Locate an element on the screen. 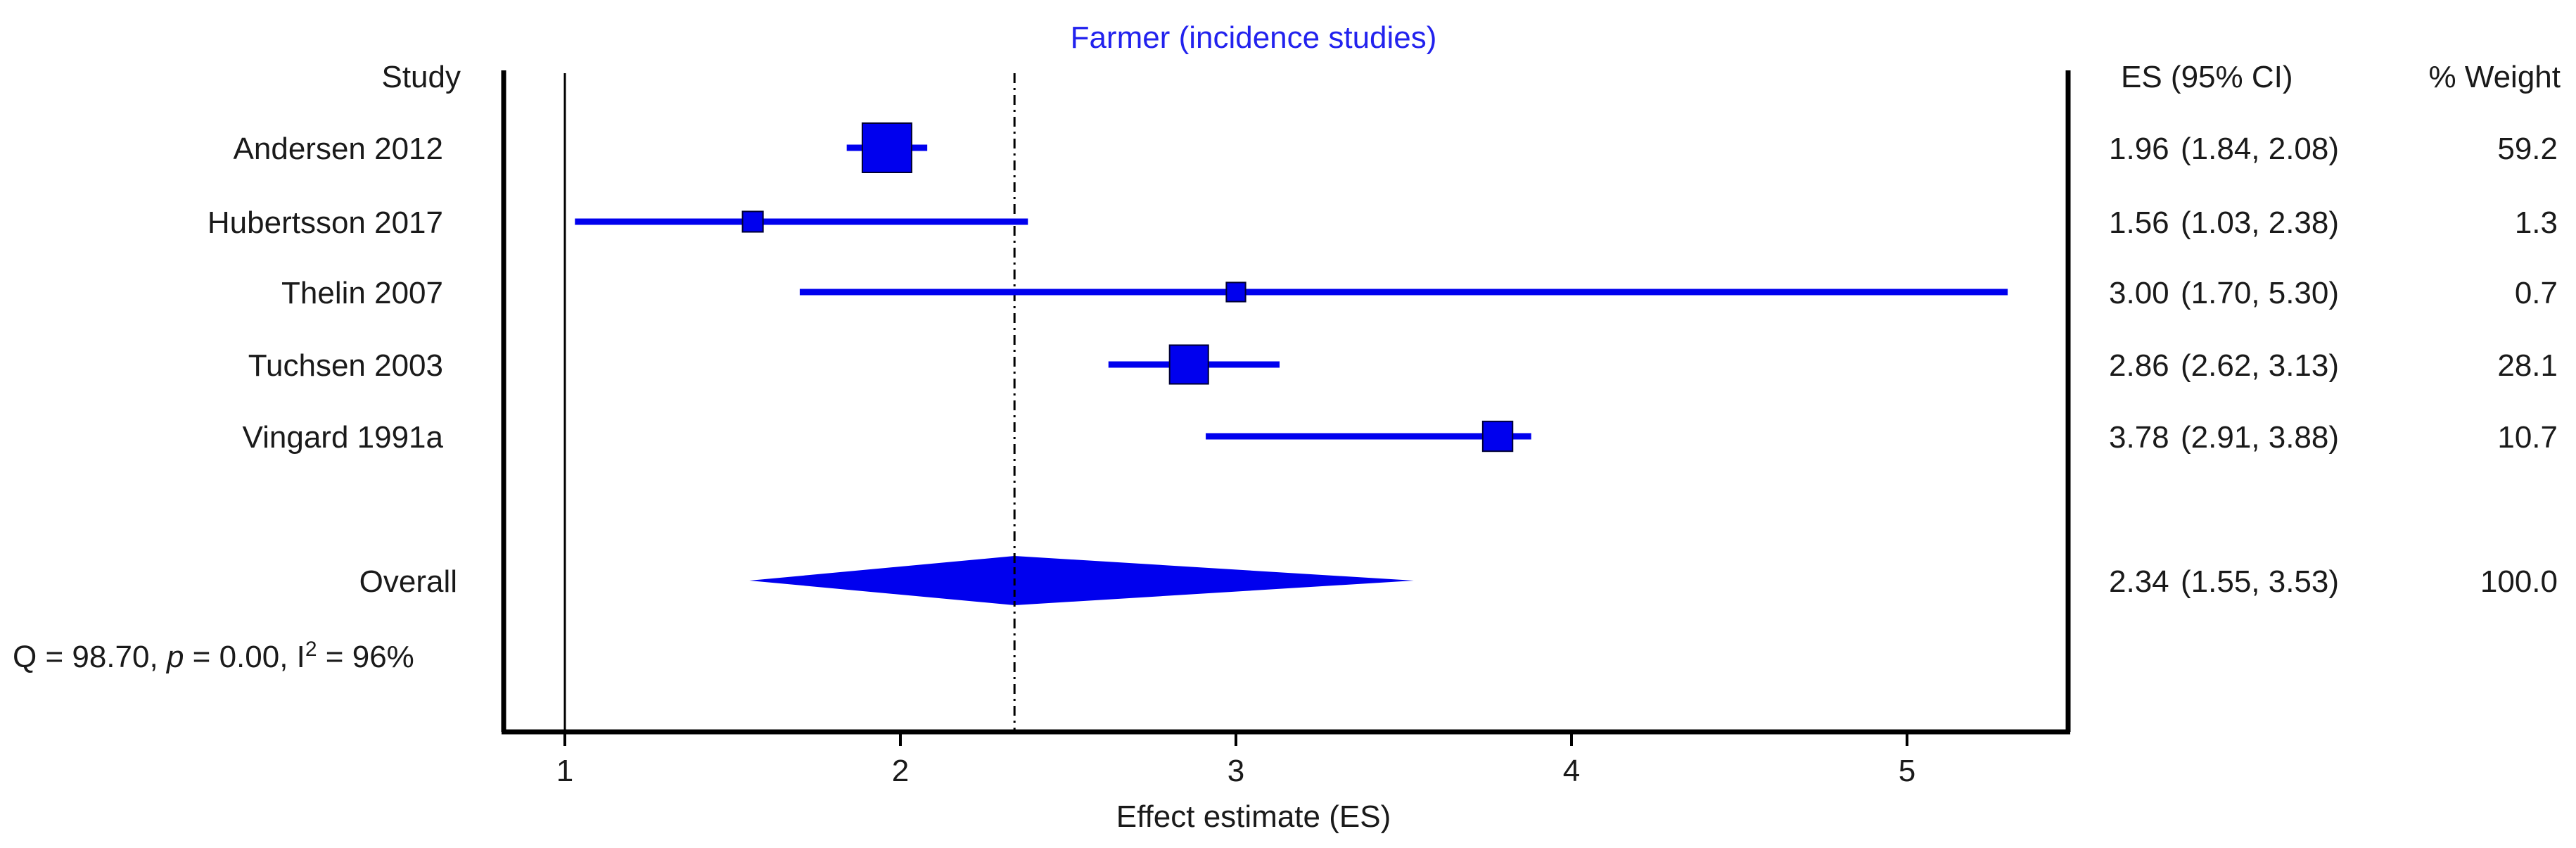 The image size is (2576, 848). overall-weight-value: 100.0 is located at coordinates (2519, 581).